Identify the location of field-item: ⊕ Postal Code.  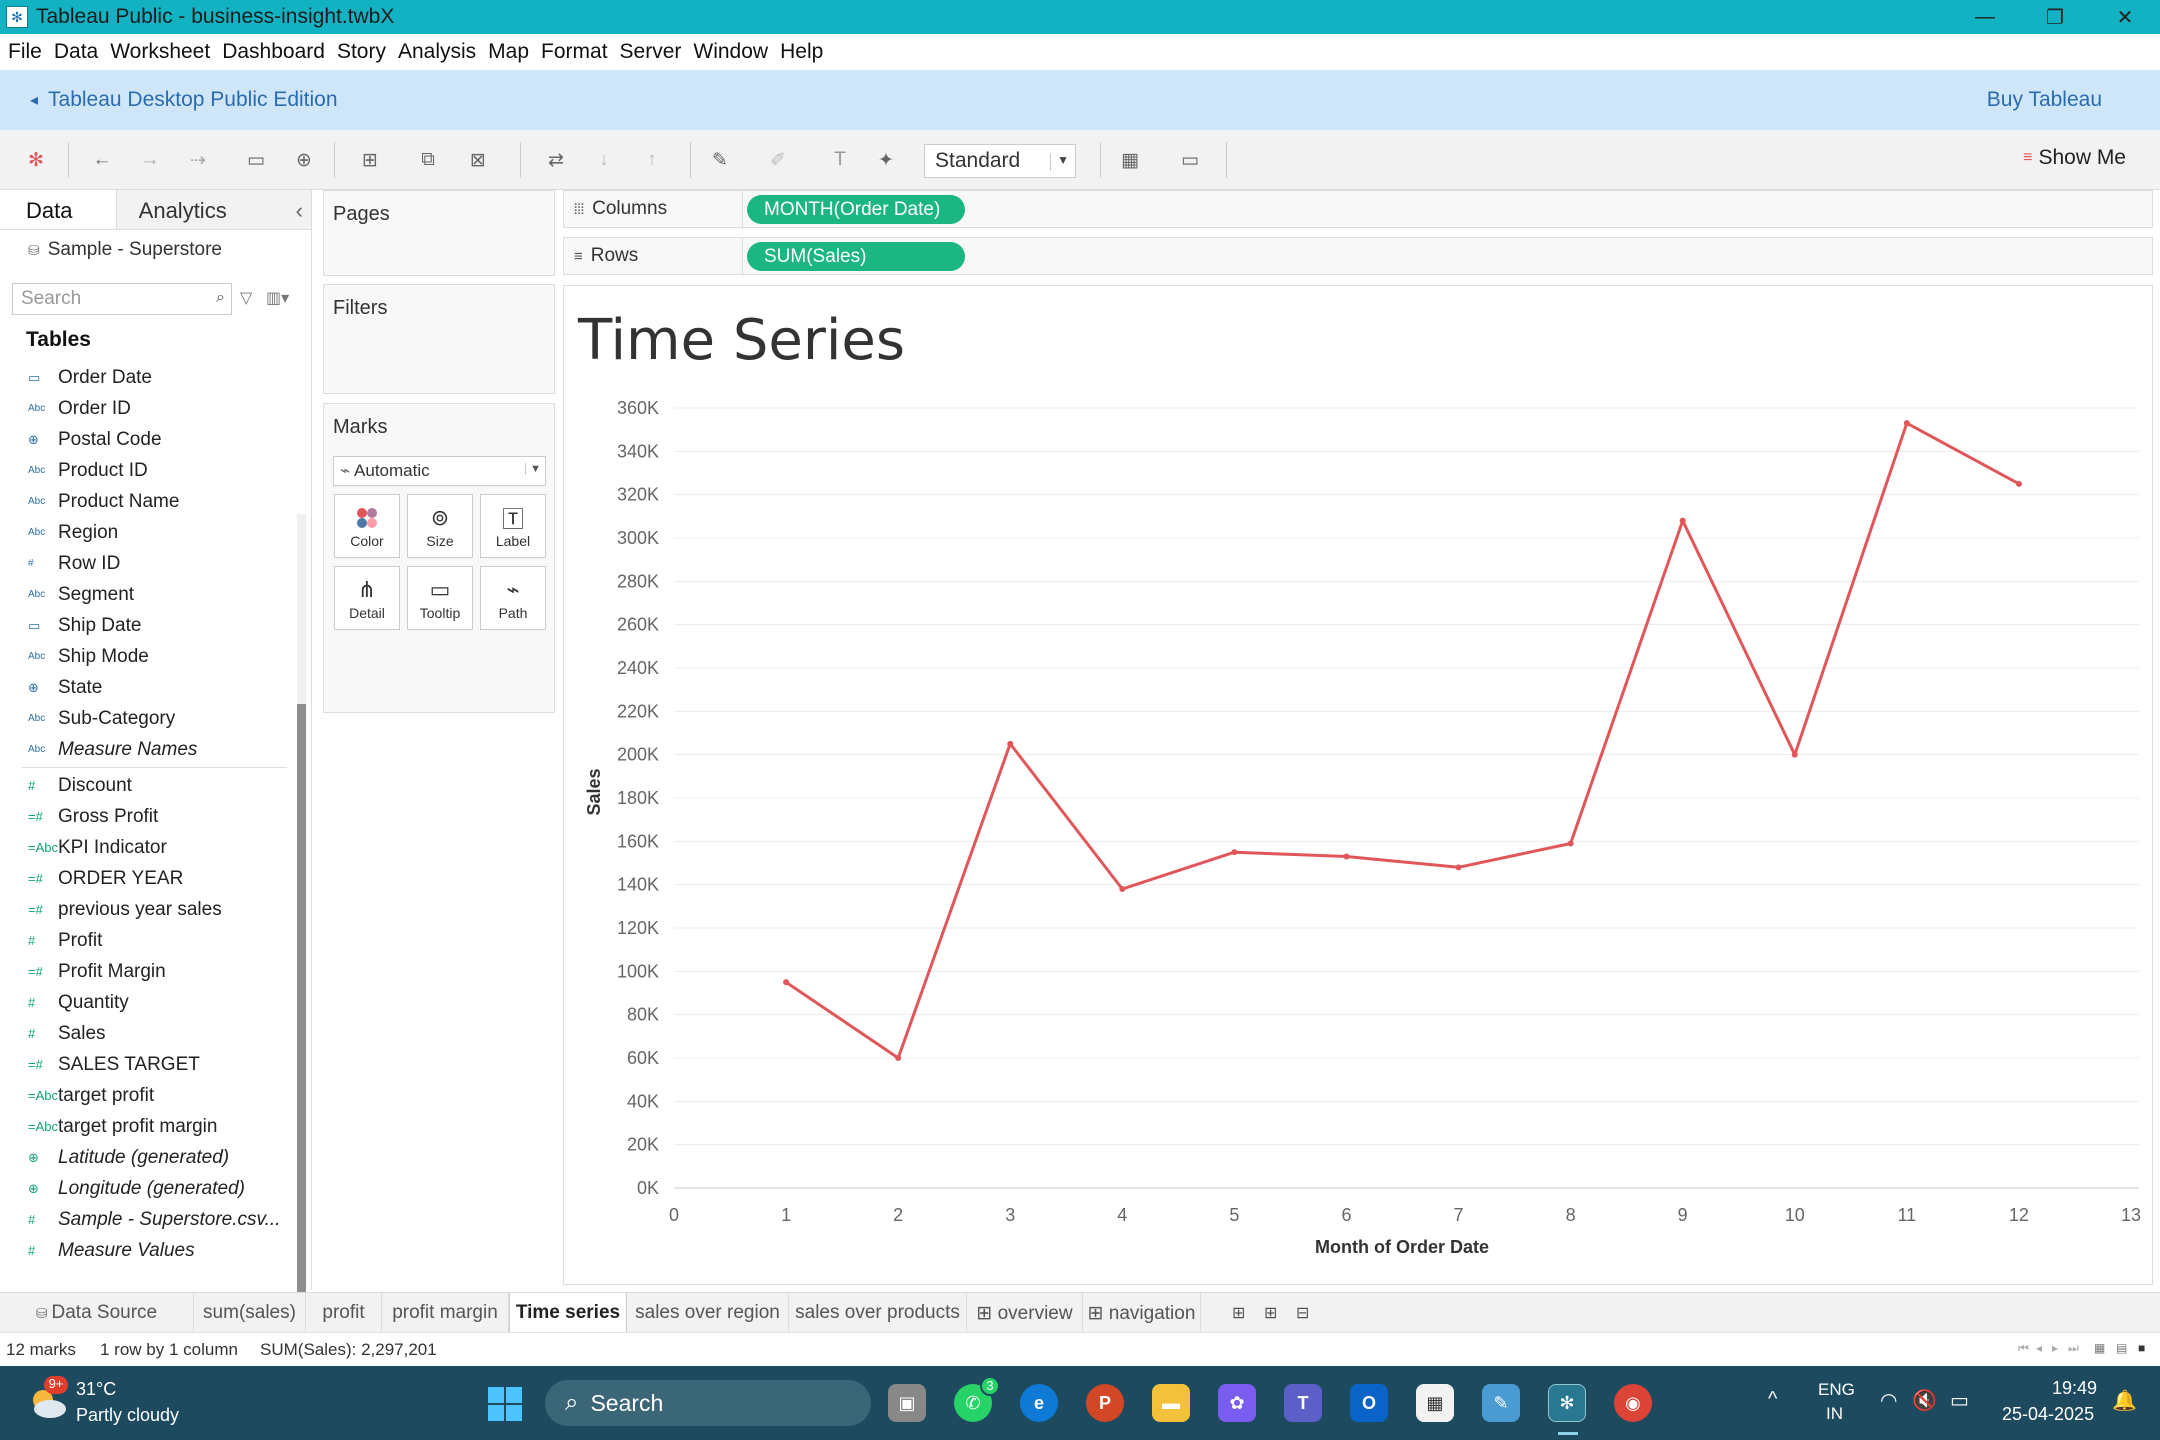
(145, 439).